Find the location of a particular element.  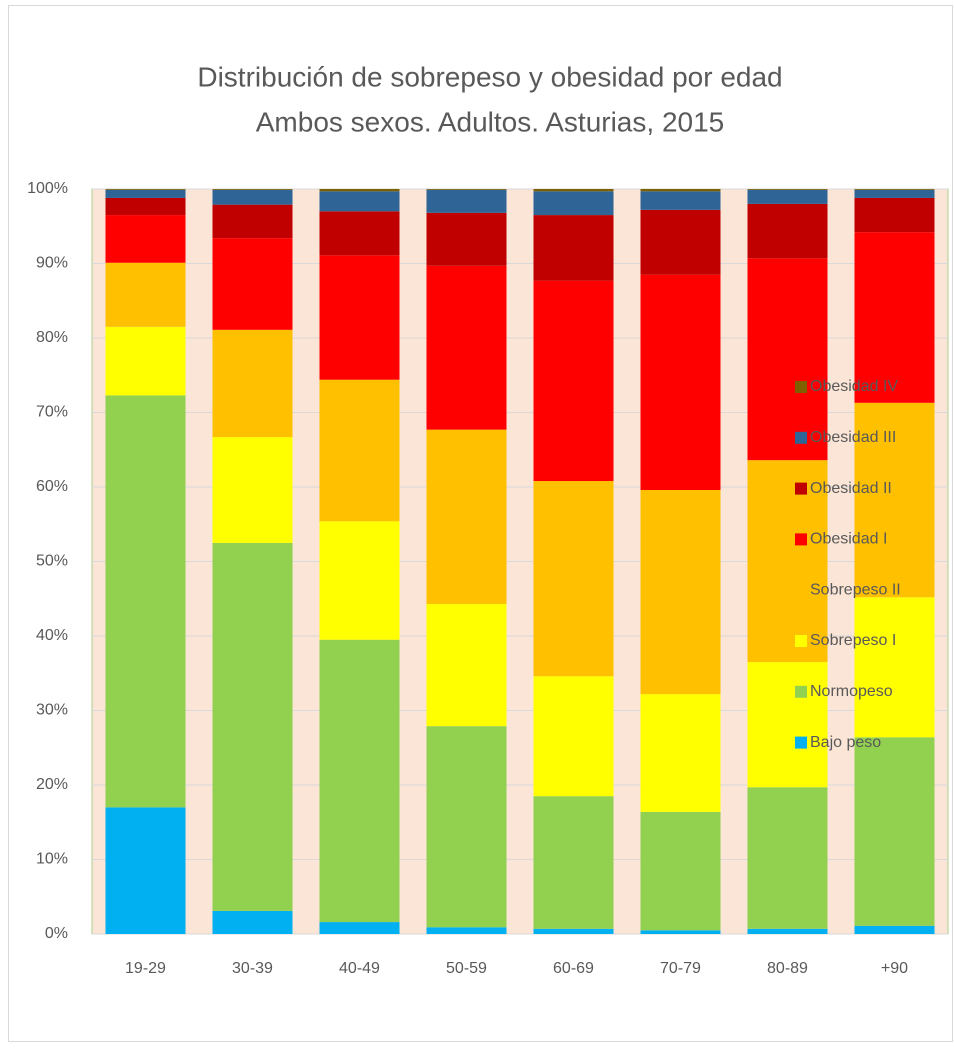

x-tick-label: 70-79 is located at coordinates (680, 968).